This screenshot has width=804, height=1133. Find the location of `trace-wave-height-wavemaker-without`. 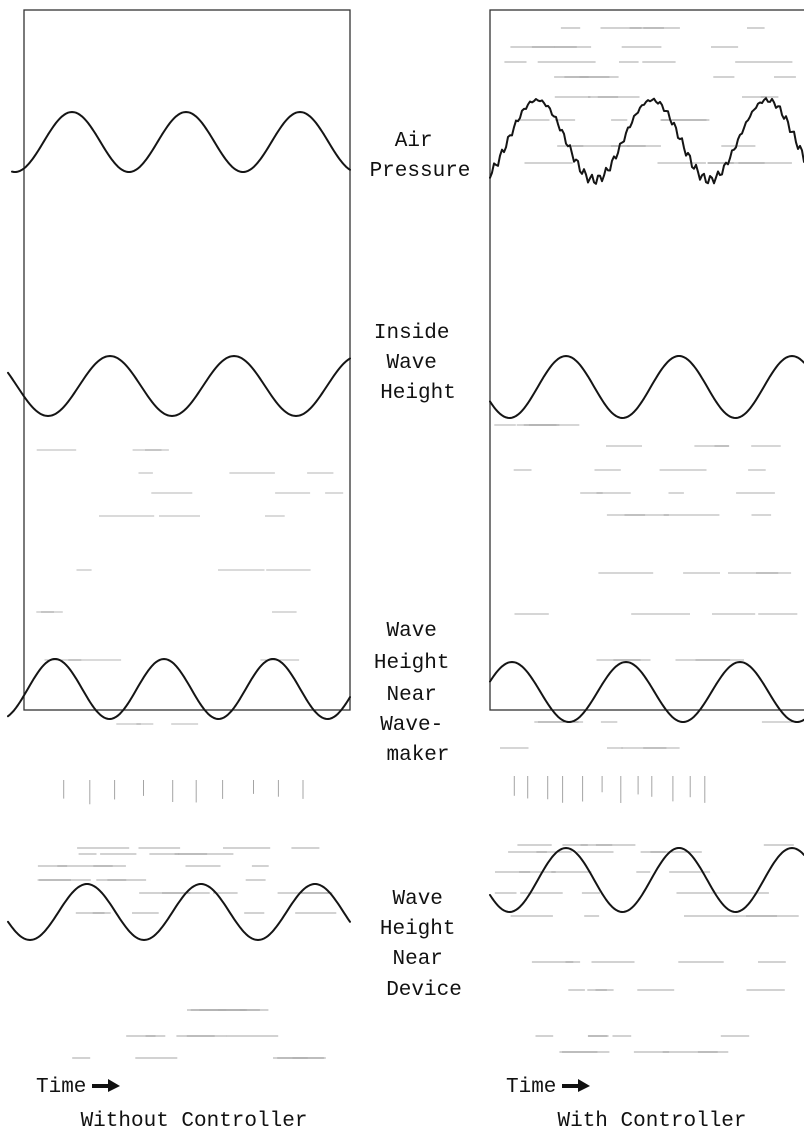

trace-wave-height-wavemaker-without is located at coordinates (179, 689).